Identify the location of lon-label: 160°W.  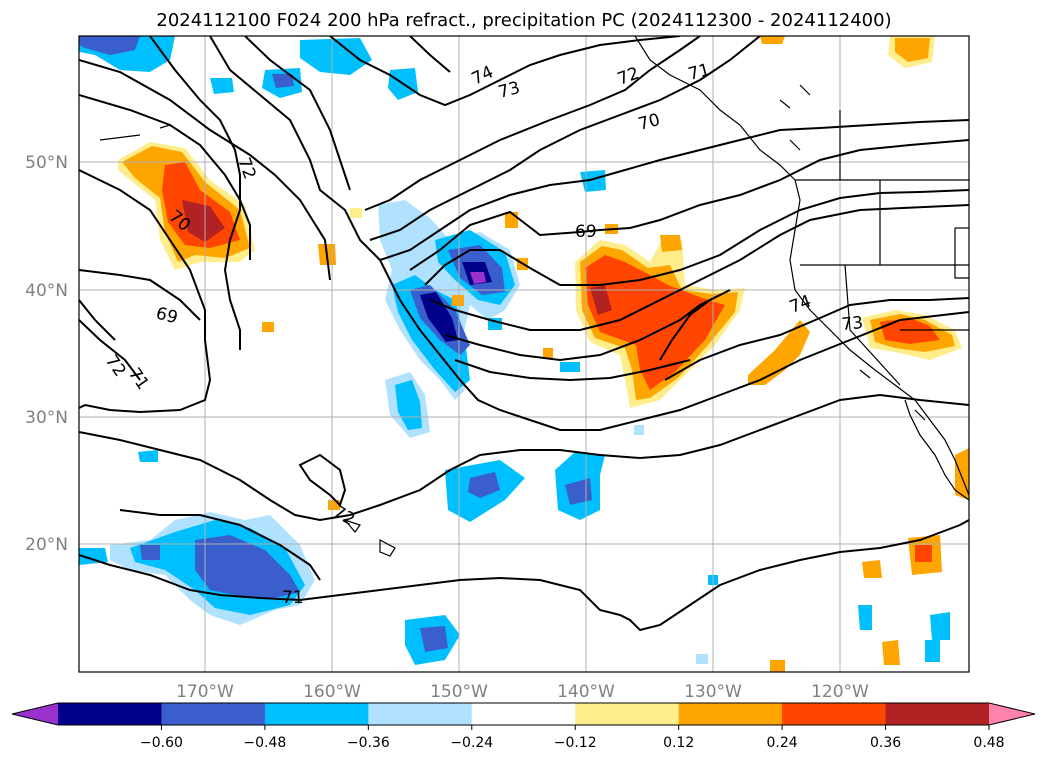
(332, 692).